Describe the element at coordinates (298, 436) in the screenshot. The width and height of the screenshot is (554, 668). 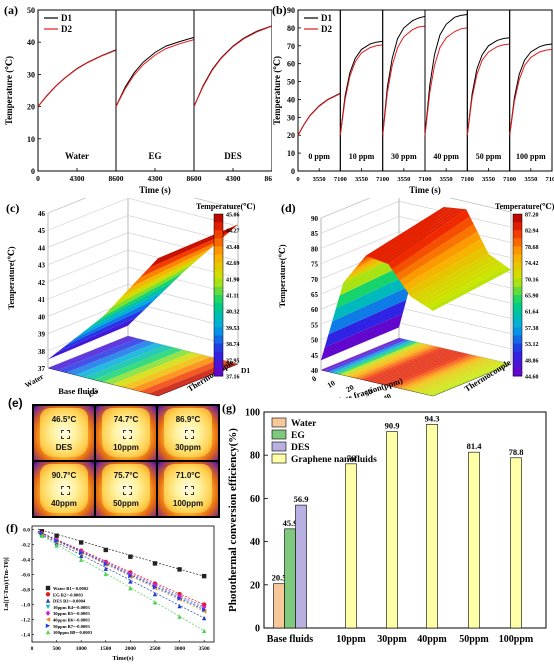
I see `legend-label: EG` at that location.